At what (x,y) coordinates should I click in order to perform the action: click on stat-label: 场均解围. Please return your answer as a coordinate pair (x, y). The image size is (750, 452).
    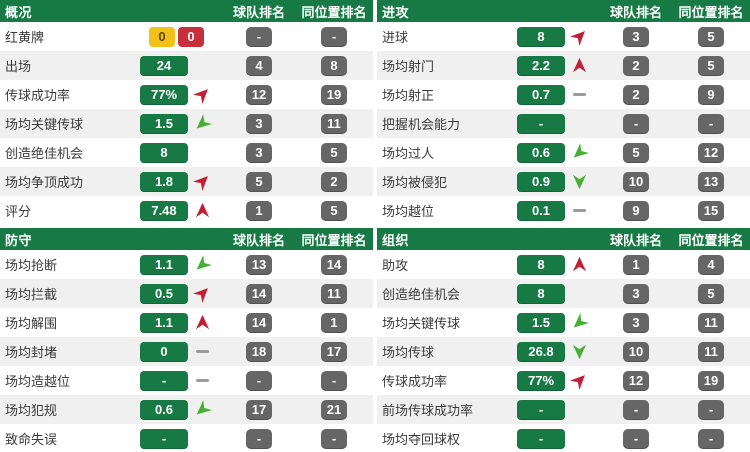
    Looking at the image, I should click on (31, 323).